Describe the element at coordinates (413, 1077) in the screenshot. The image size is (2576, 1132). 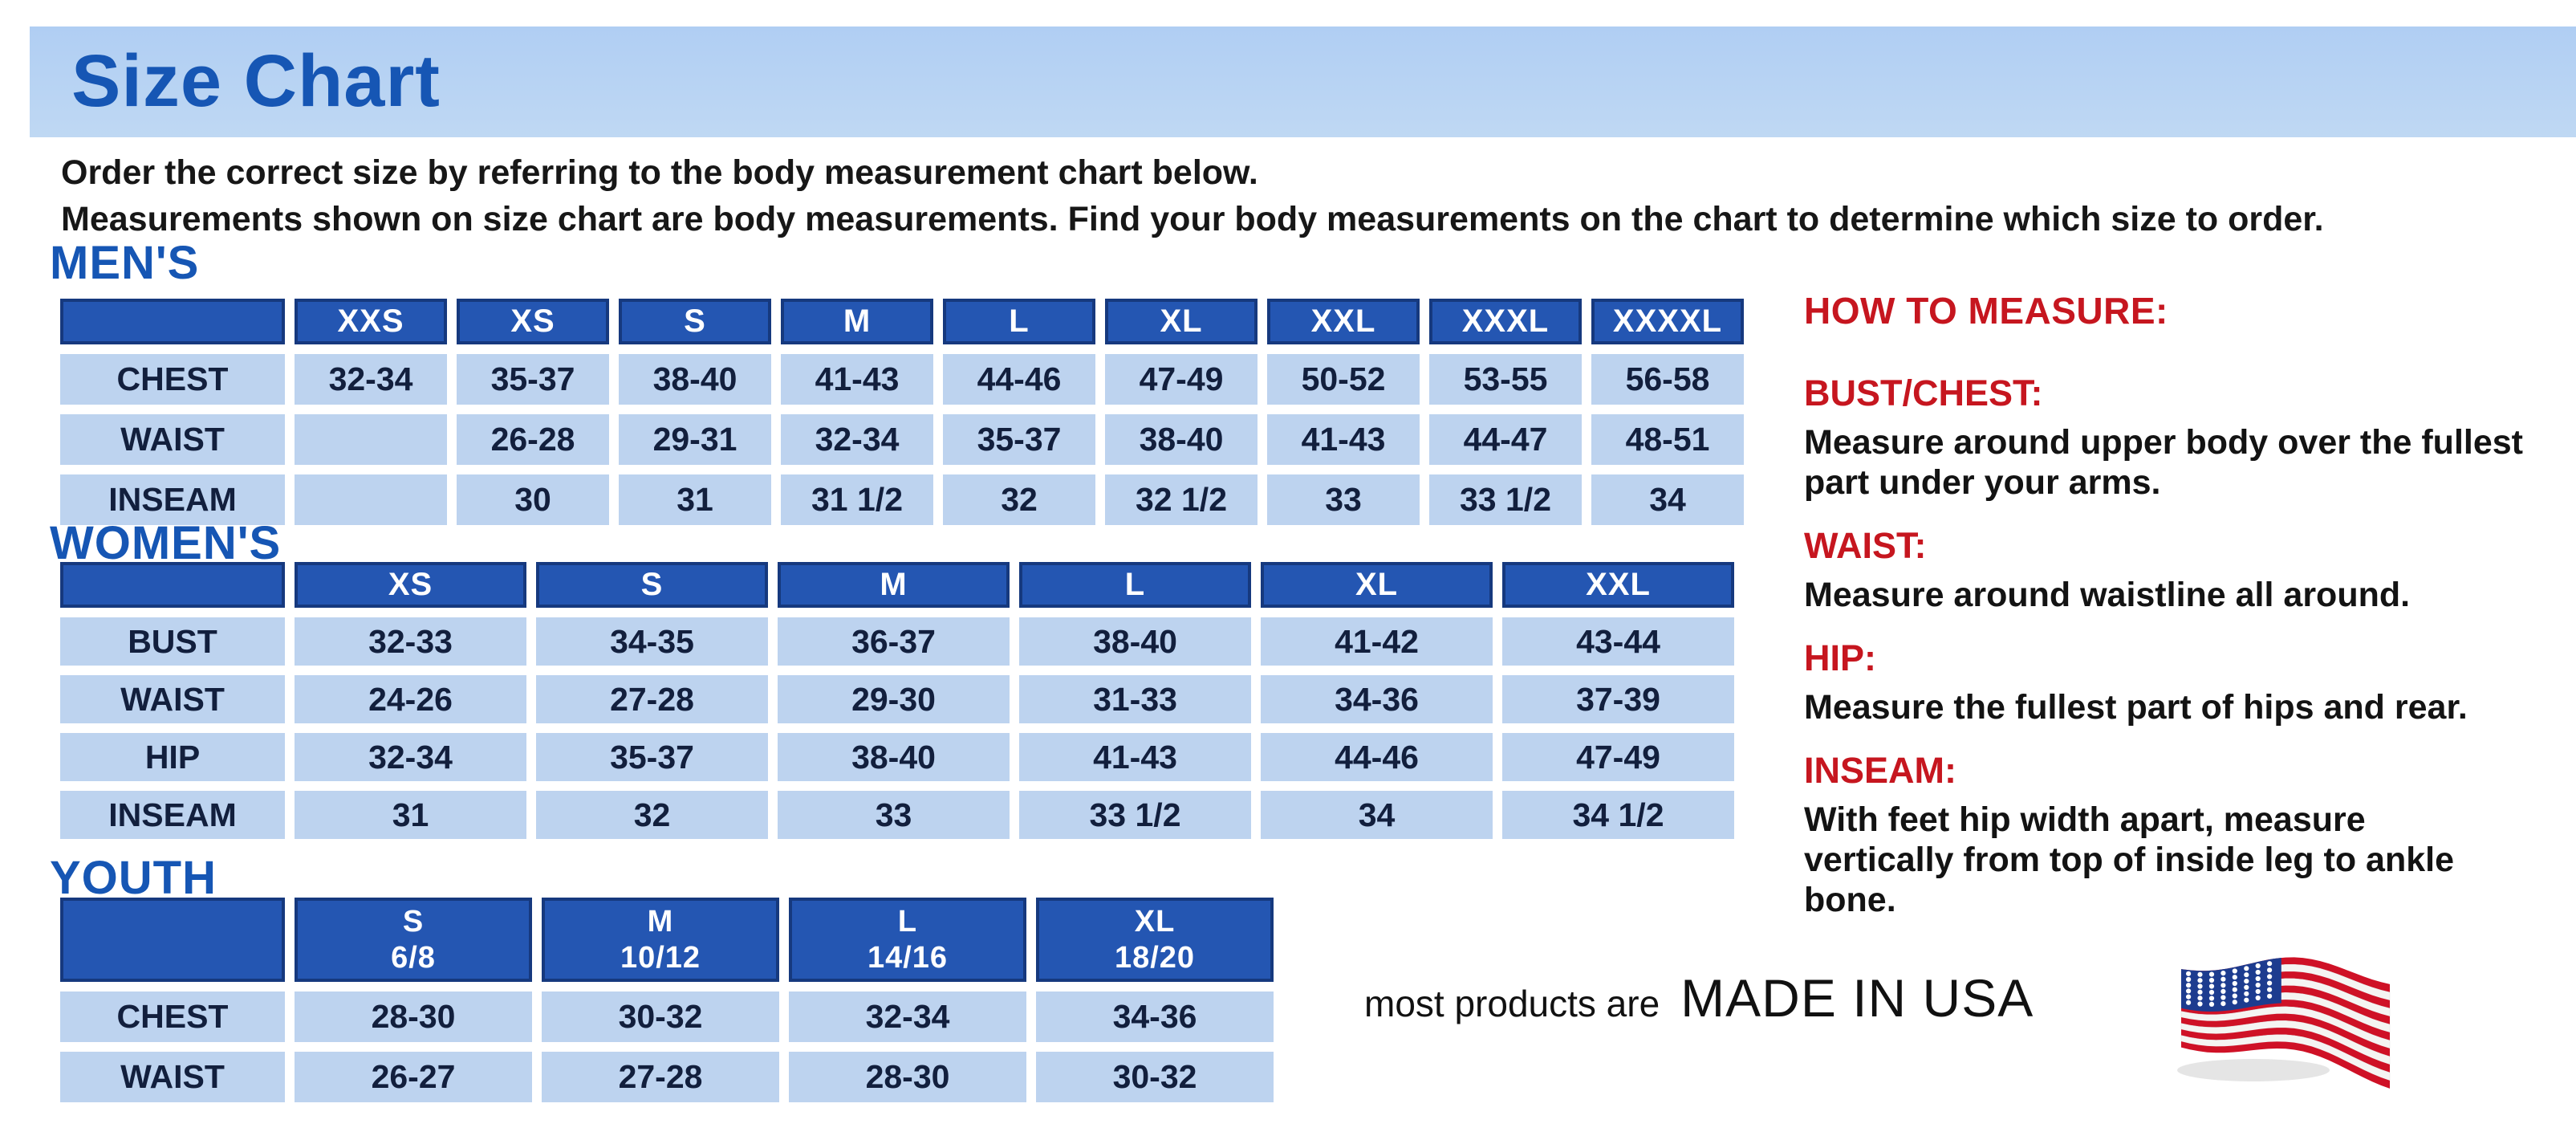
I see `size-cell: 26-27` at that location.